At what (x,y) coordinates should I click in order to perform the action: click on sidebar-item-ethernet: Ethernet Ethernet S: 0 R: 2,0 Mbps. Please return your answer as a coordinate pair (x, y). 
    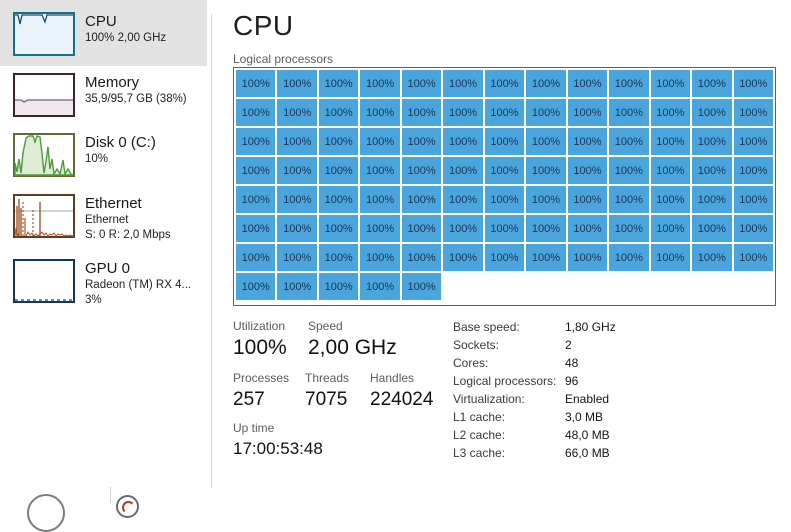
    Looking at the image, I should click on (113, 218).